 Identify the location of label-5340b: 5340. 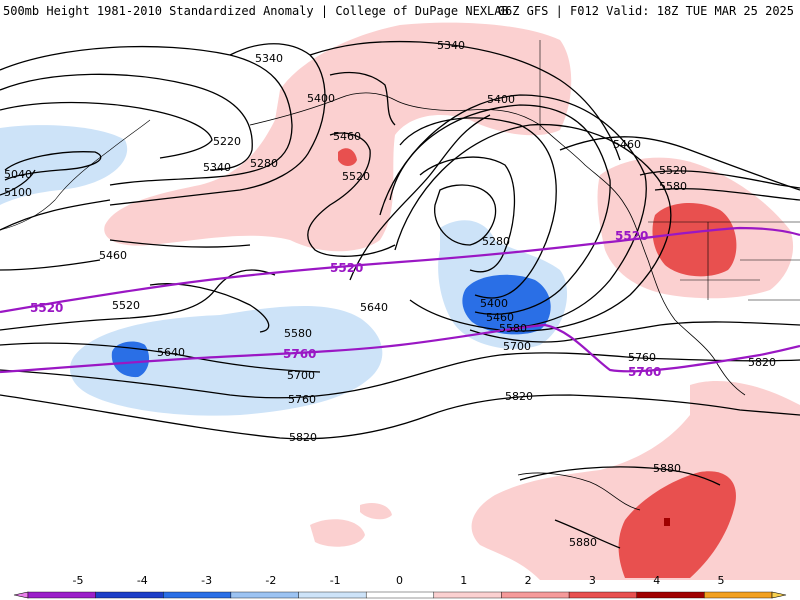
(269, 58).